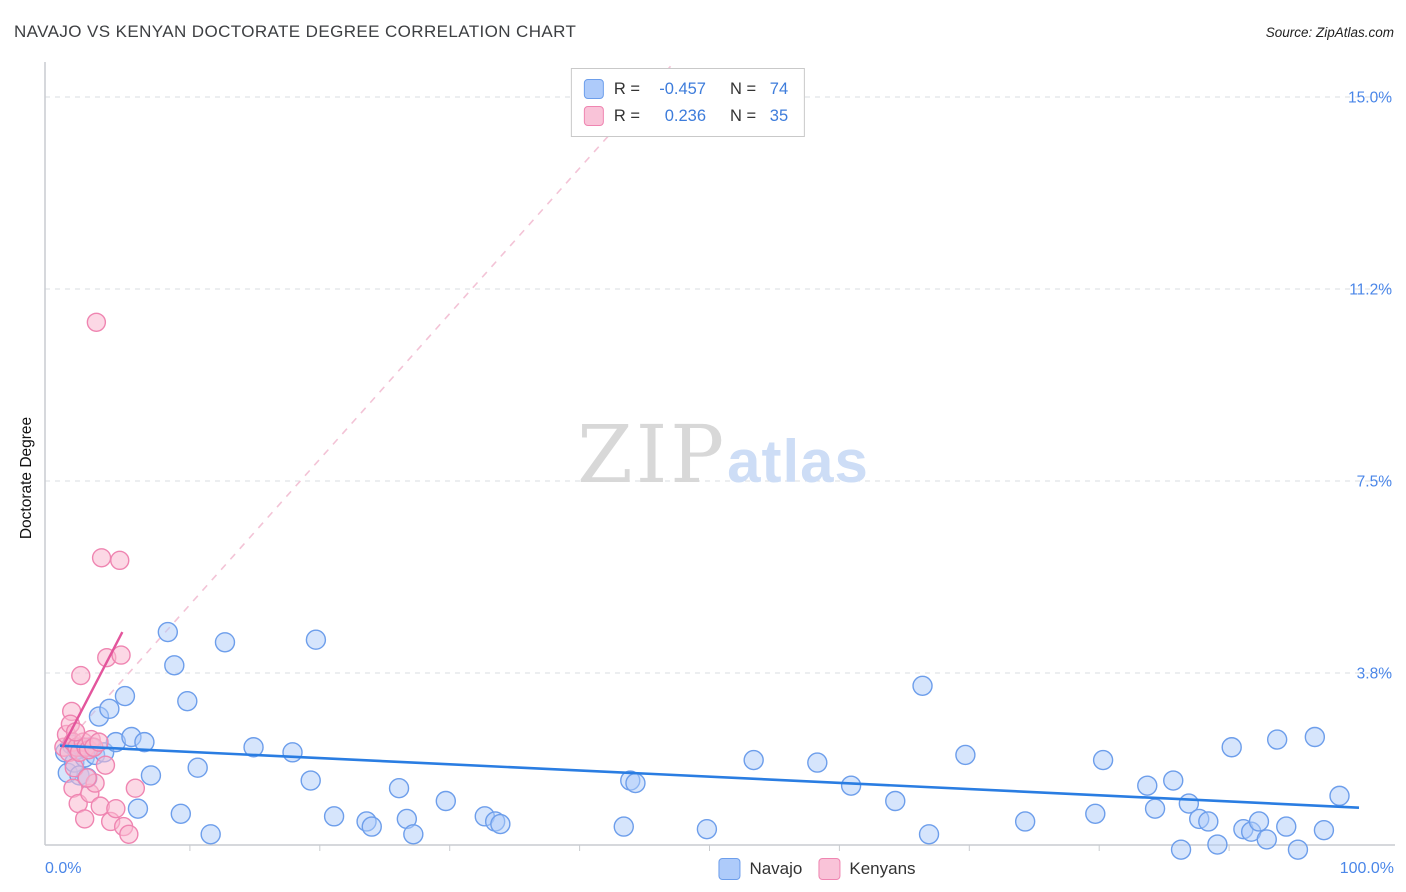 The height and width of the screenshot is (892, 1406). What do you see at coordinates (1370, 98) in the screenshot?
I see `y-tick-label: 15.0%` at bounding box center [1370, 98].